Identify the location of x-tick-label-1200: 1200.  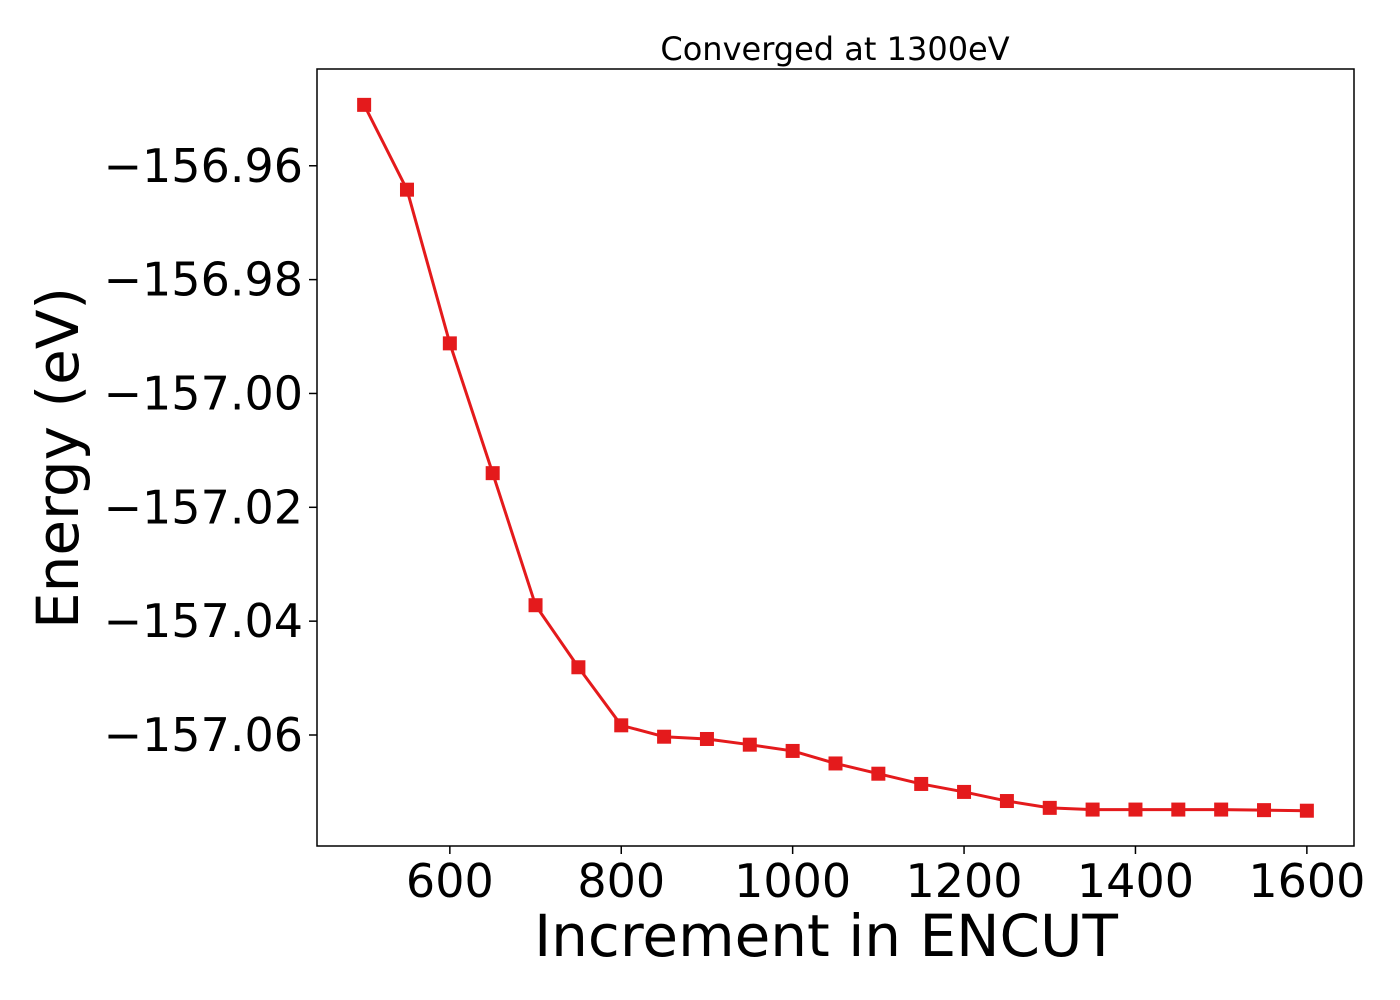
(964, 881).